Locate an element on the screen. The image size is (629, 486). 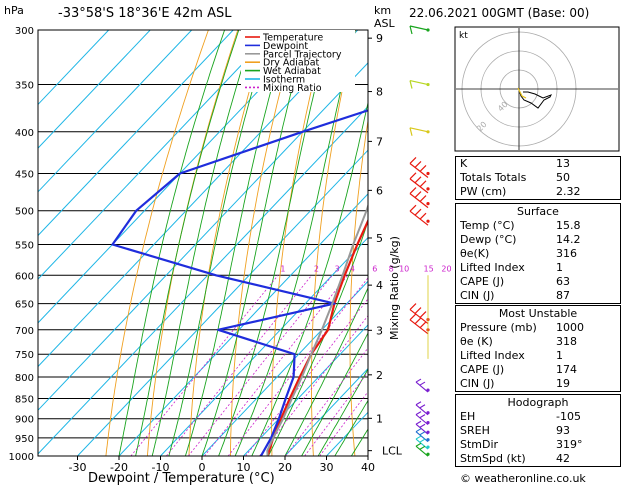
mixing-ratio-label: 6 is located at coordinates (374, 268).